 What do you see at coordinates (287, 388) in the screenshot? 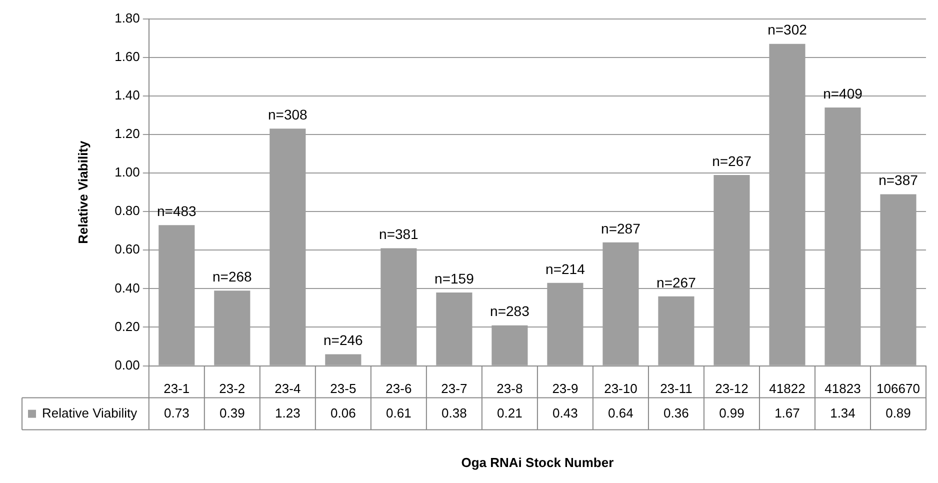
I see `x-tick-label: 23-4` at bounding box center [287, 388].